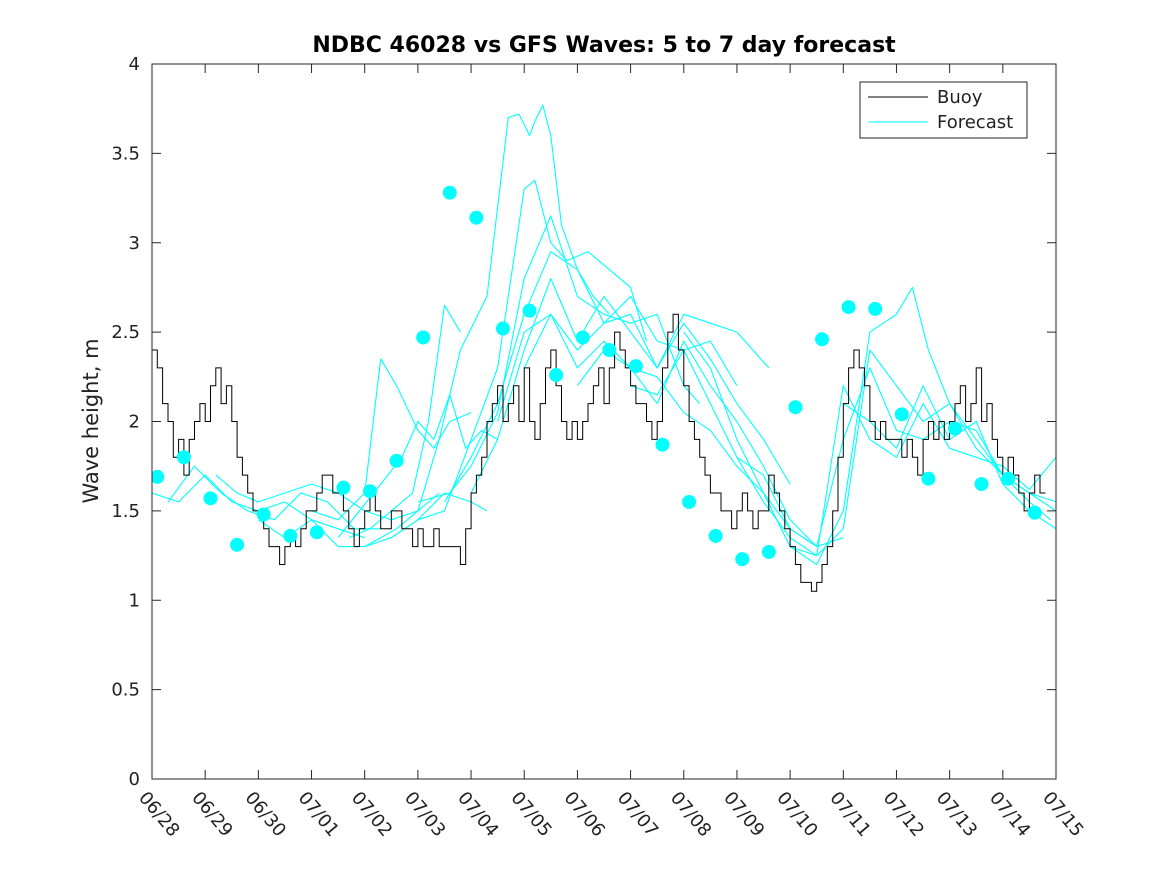  Describe the element at coordinates (91, 420) in the screenshot. I see `y-axis-label: Wave height, m` at that location.